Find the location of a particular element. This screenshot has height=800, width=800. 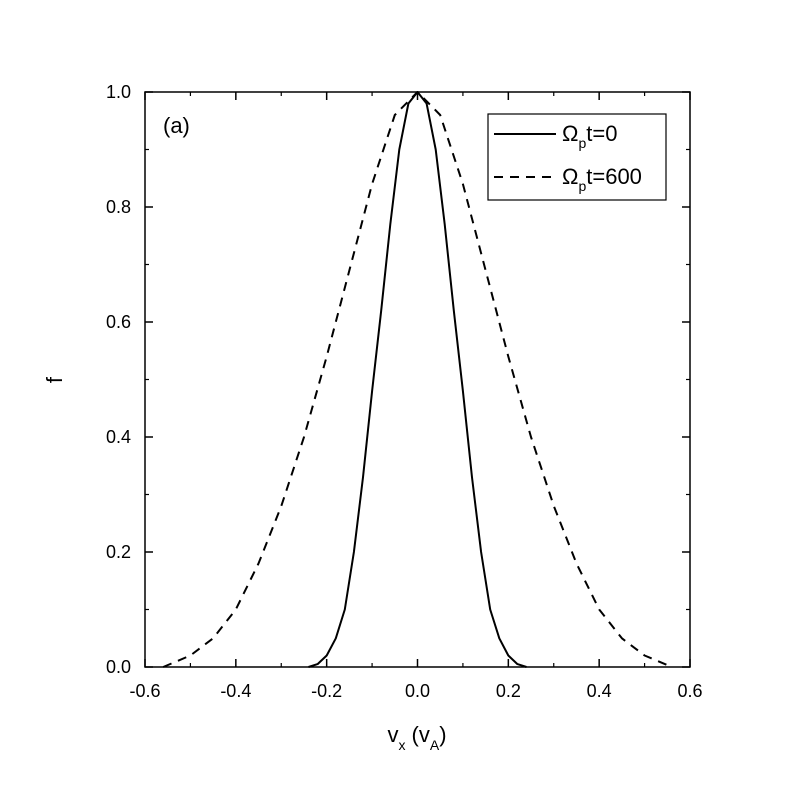

legend-label-series-1: Ωpt=0 is located at coordinates (589, 136).